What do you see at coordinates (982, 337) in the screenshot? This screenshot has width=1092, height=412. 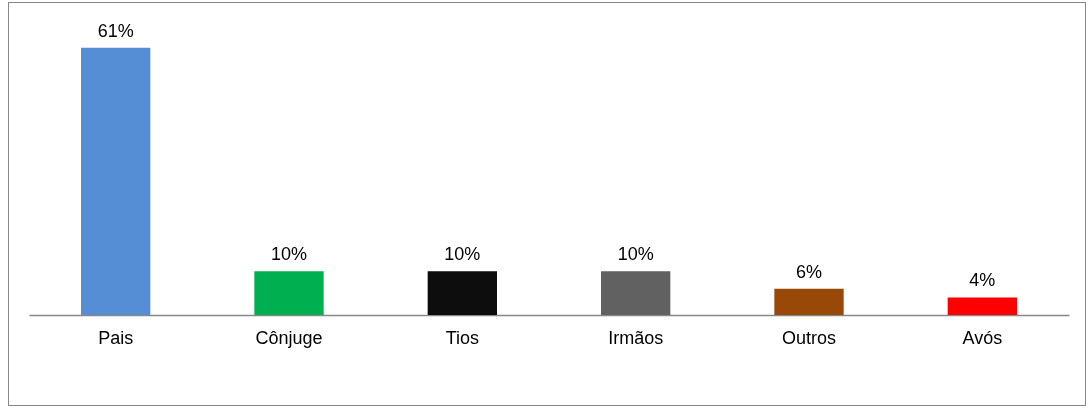 I see `x-tick-label: Avós` at bounding box center [982, 337].